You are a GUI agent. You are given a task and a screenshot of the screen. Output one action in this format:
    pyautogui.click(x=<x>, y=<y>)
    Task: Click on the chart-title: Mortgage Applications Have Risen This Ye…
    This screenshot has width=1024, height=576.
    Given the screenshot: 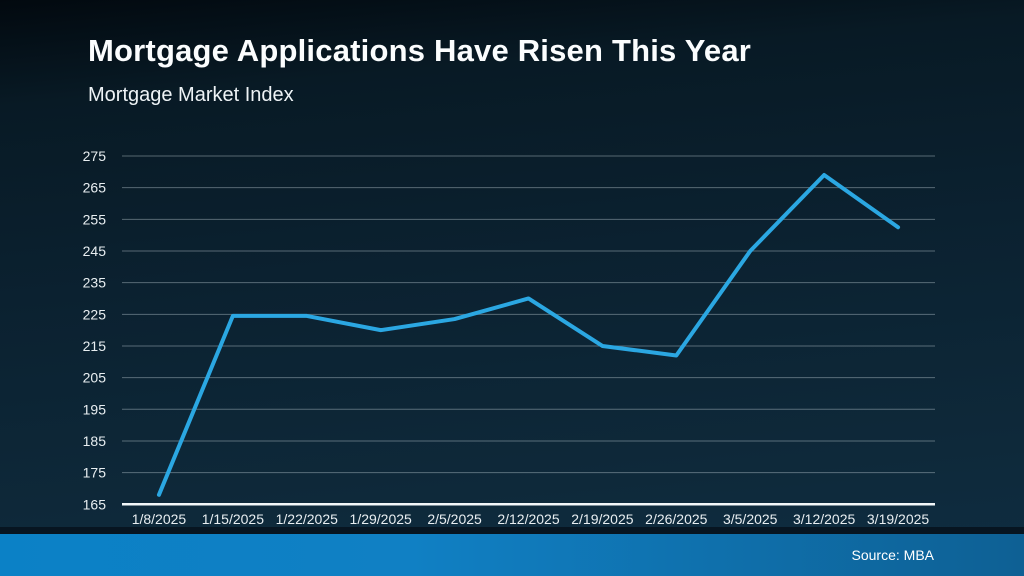 What is the action you would take?
    pyautogui.click(x=420, y=50)
    